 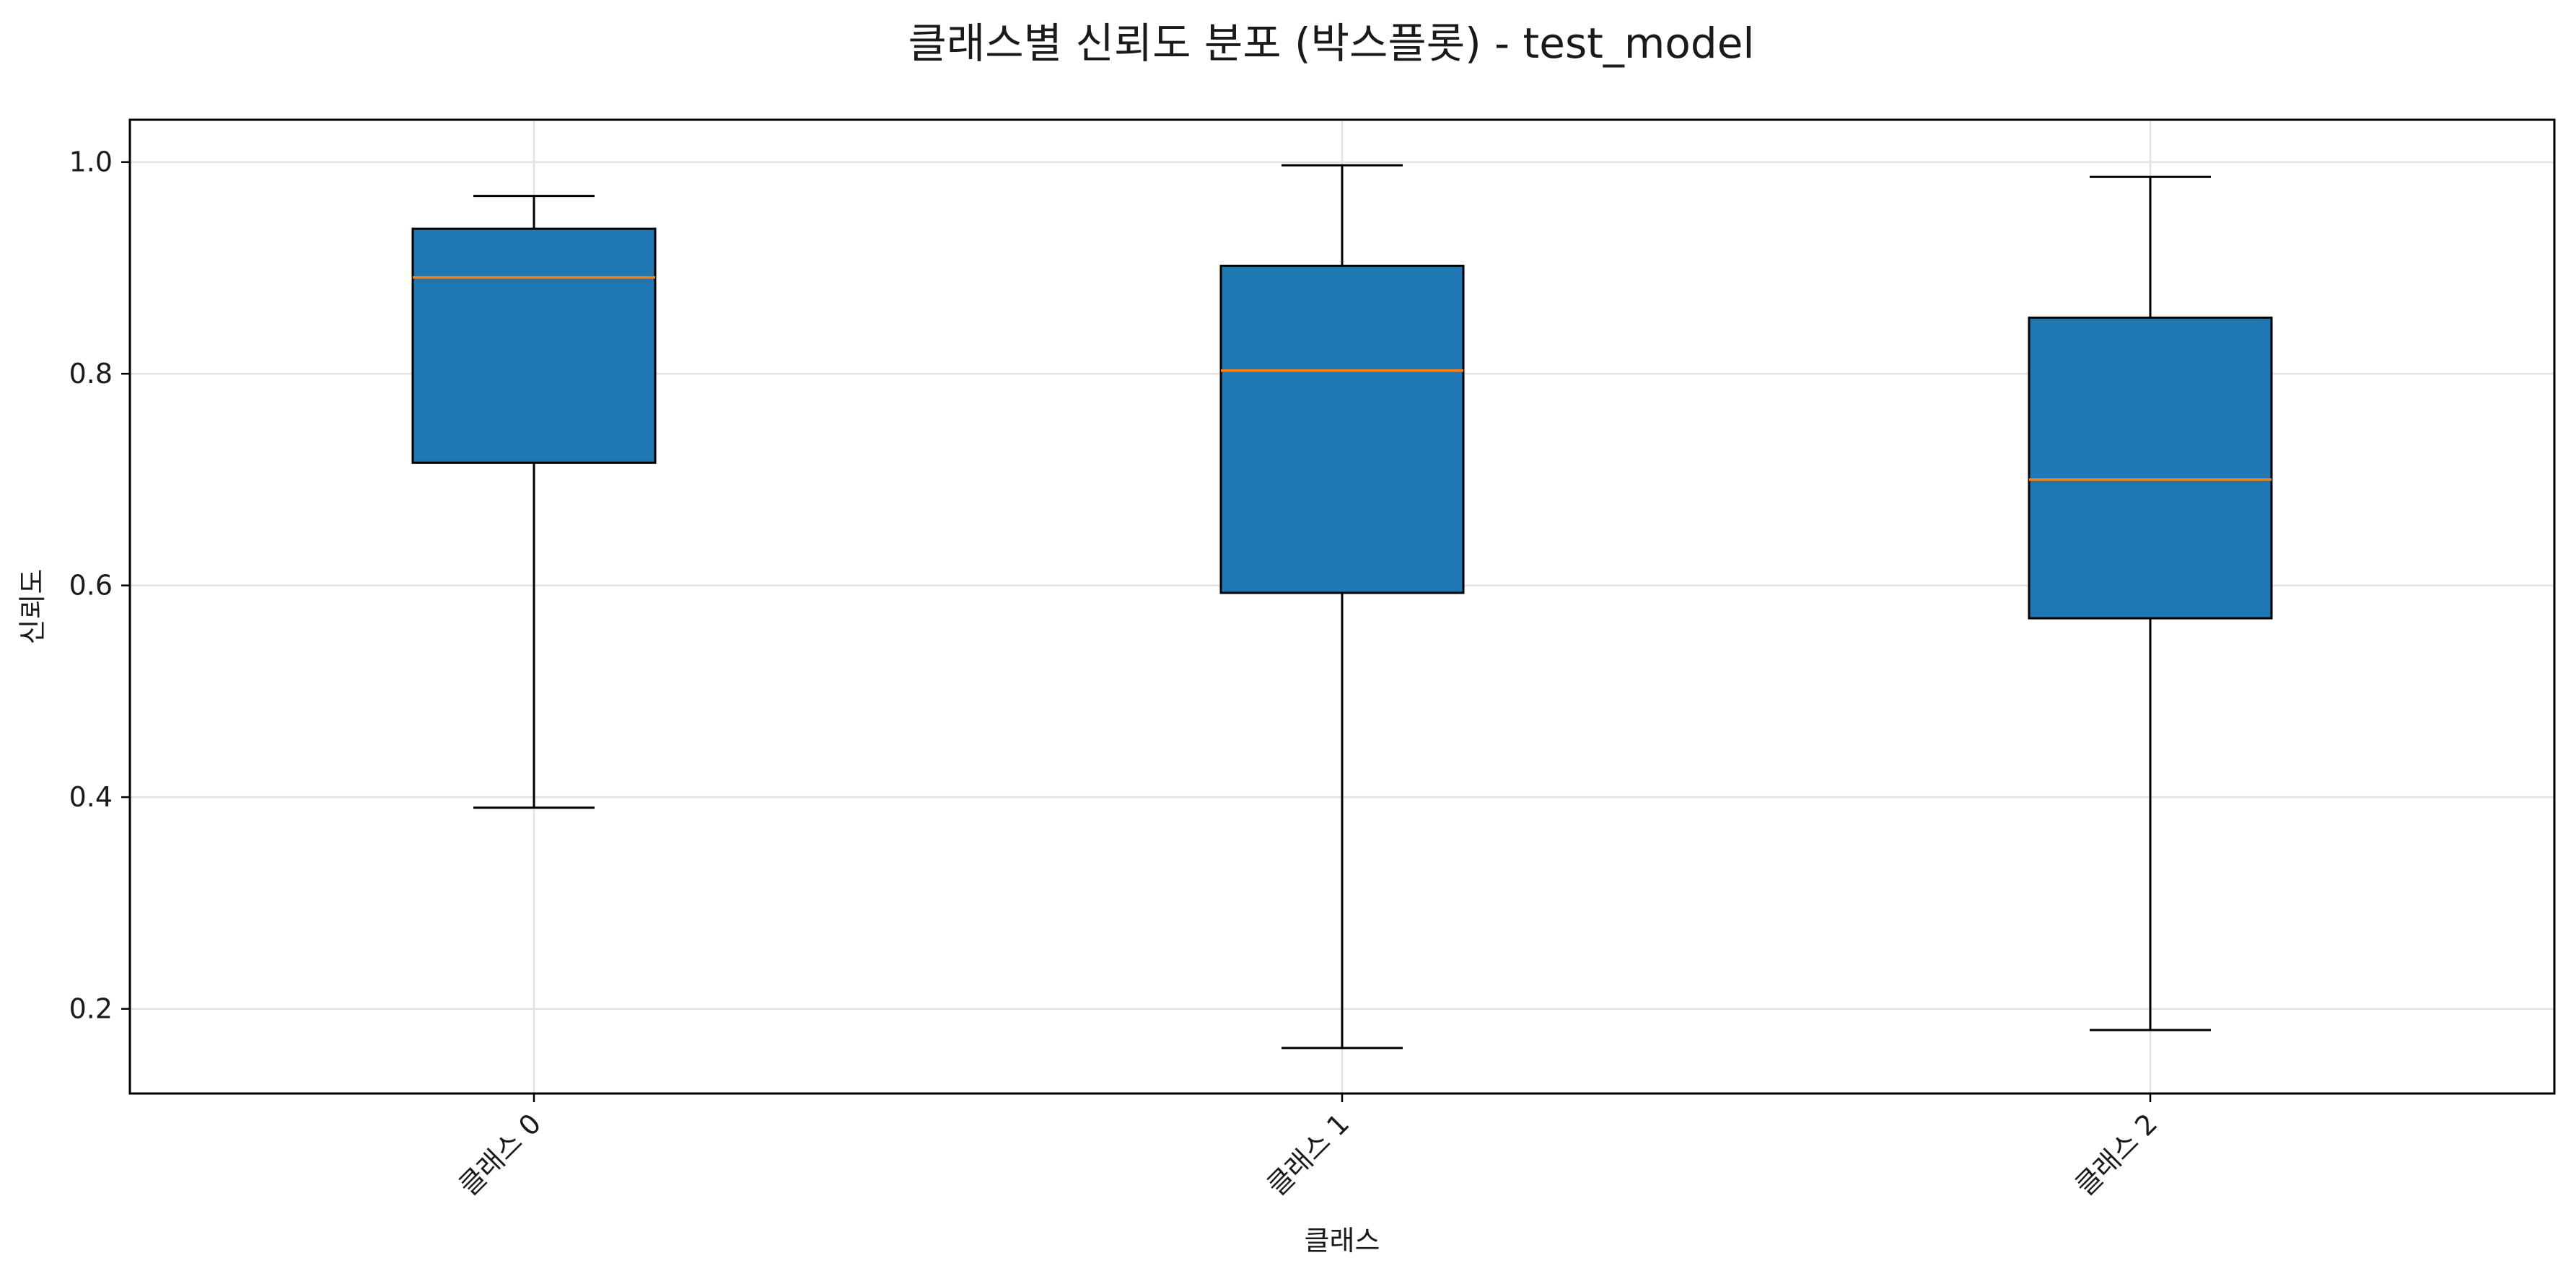 I want to click on y-tick-label: 0.2, so click(x=91, y=1009).